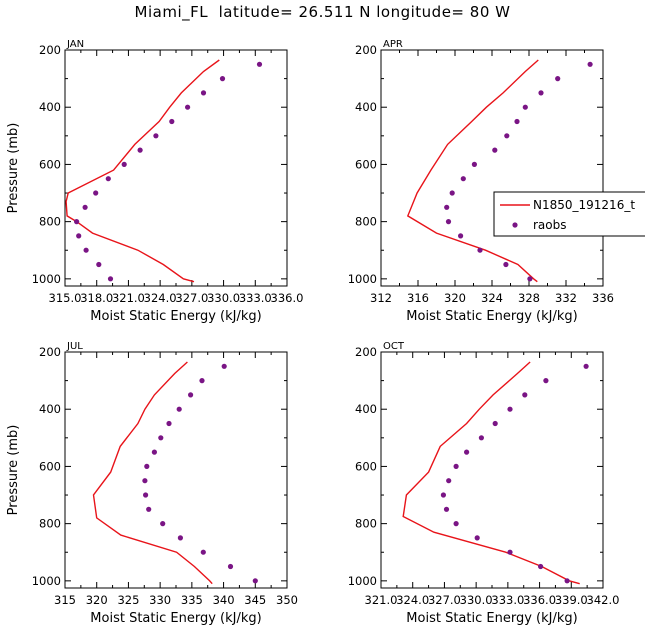 This screenshot has width=645, height=635. Describe the element at coordinates (455, 298) in the screenshot. I see `x-tick-label-apr: 320` at that location.